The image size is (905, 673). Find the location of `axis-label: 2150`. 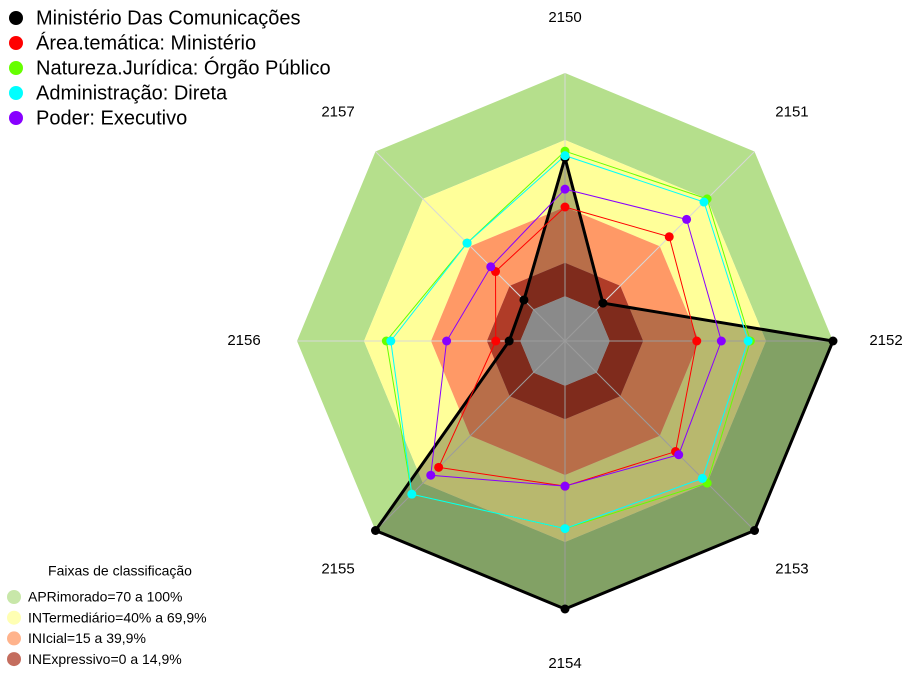

axis-label: 2150 is located at coordinates (564, 17).